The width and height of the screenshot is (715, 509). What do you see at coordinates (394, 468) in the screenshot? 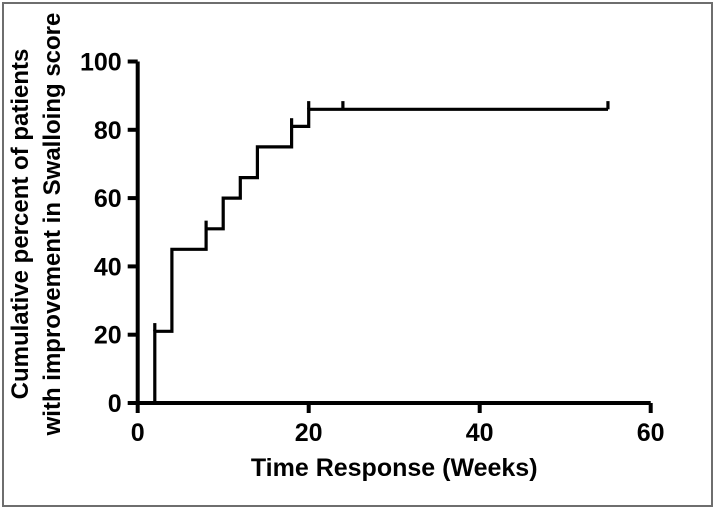
I see `x-axis-title: Time Response (Weeks)` at bounding box center [394, 468].